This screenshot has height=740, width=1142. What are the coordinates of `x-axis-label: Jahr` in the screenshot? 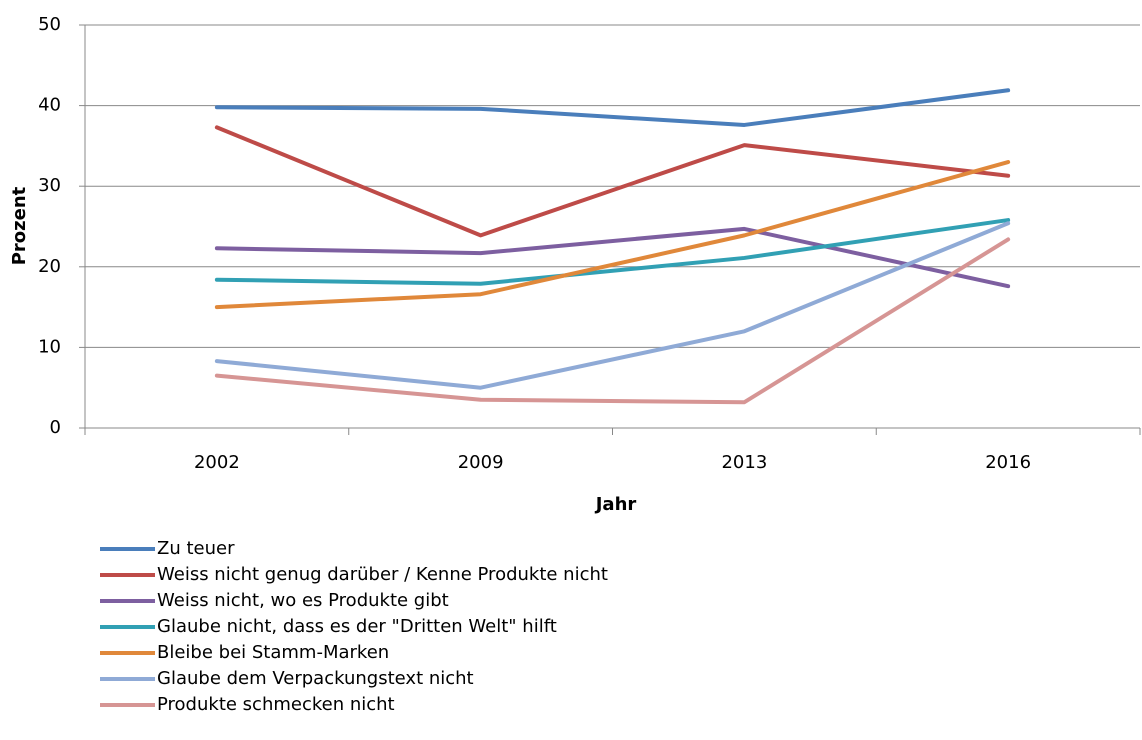 It's located at (615, 504).